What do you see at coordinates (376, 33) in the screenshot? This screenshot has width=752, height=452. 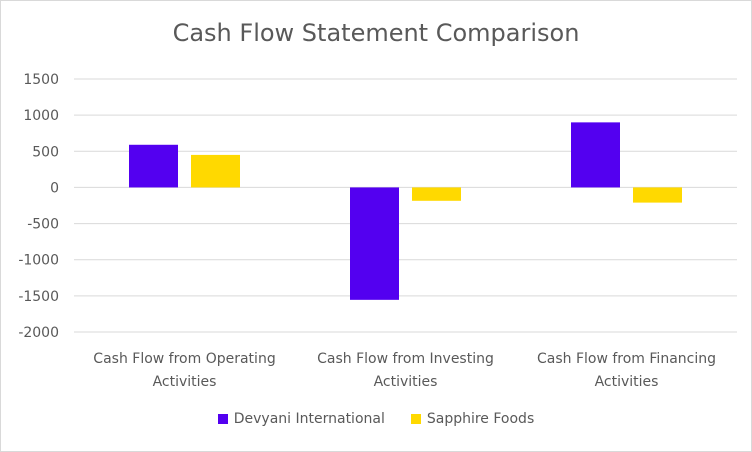 I see `chart-title: Cash Flow Statement Comparison` at bounding box center [376, 33].